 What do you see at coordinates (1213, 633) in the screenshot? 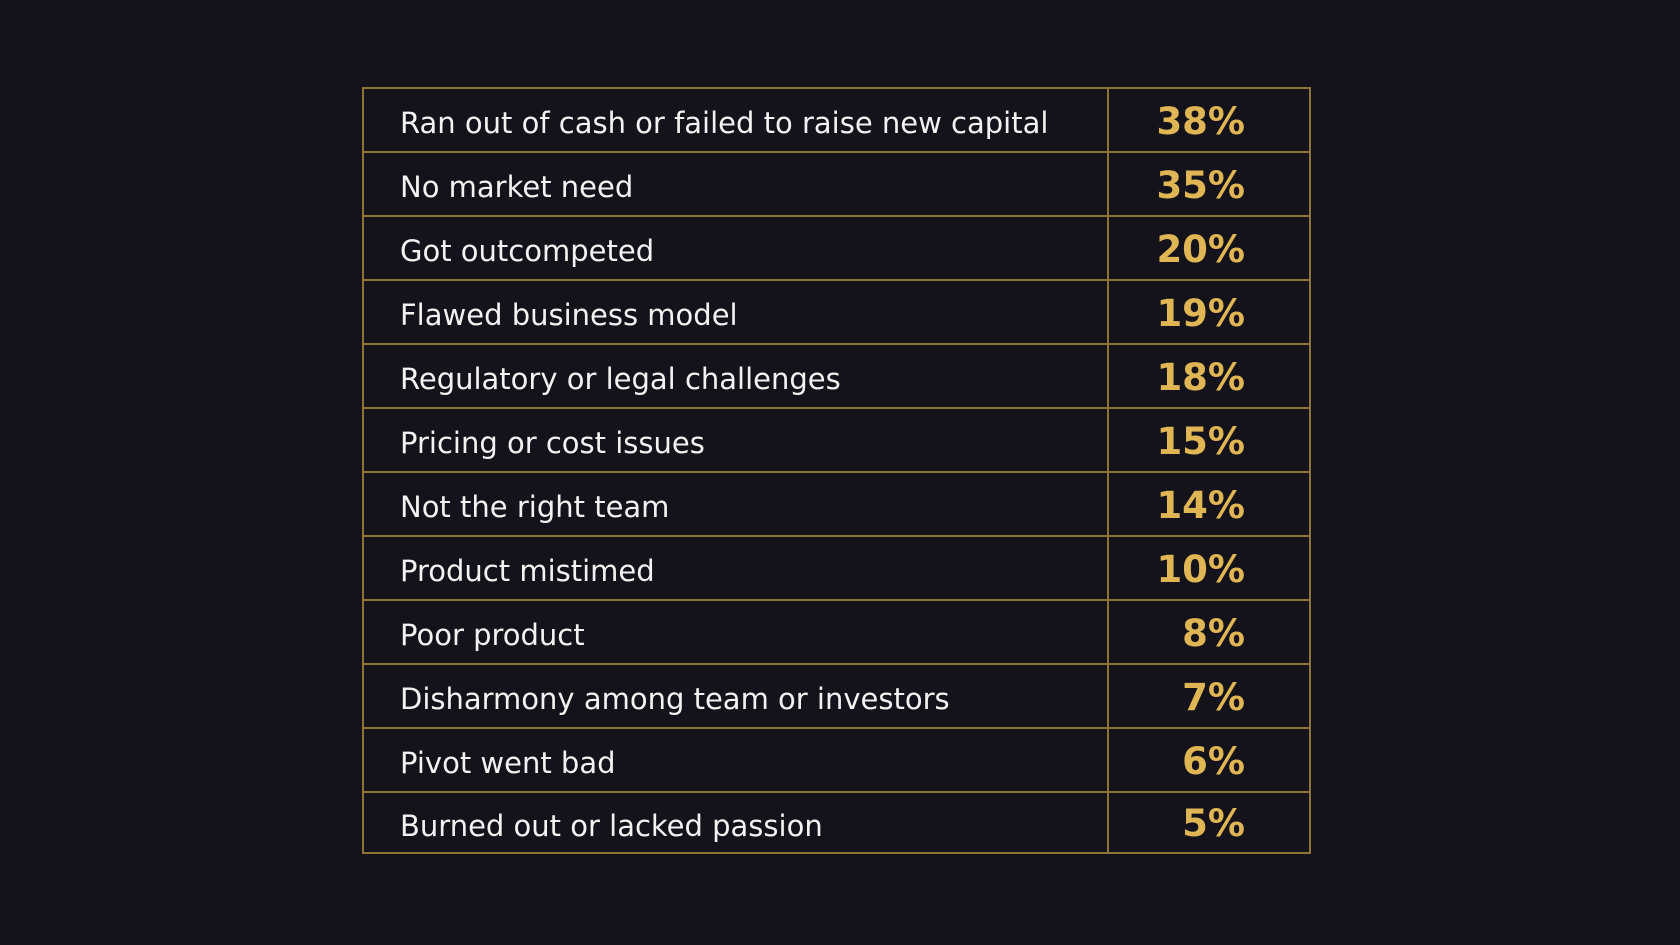
I see `reason-percentage: 8%` at bounding box center [1213, 633].